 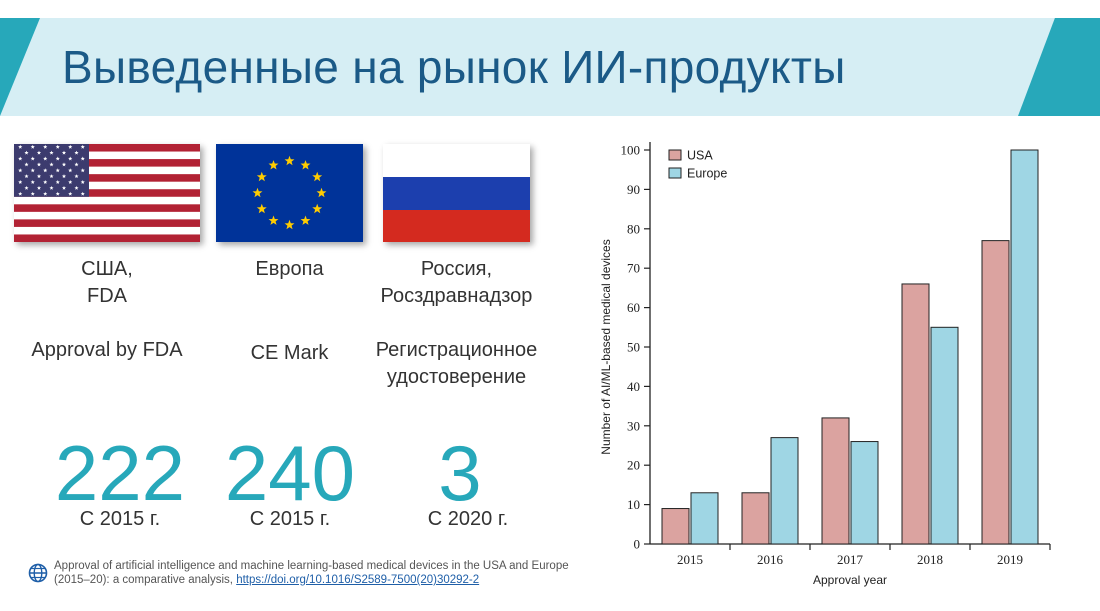 What do you see at coordinates (755, 518) in the screenshot?
I see `bar-usa-2016` at bounding box center [755, 518].